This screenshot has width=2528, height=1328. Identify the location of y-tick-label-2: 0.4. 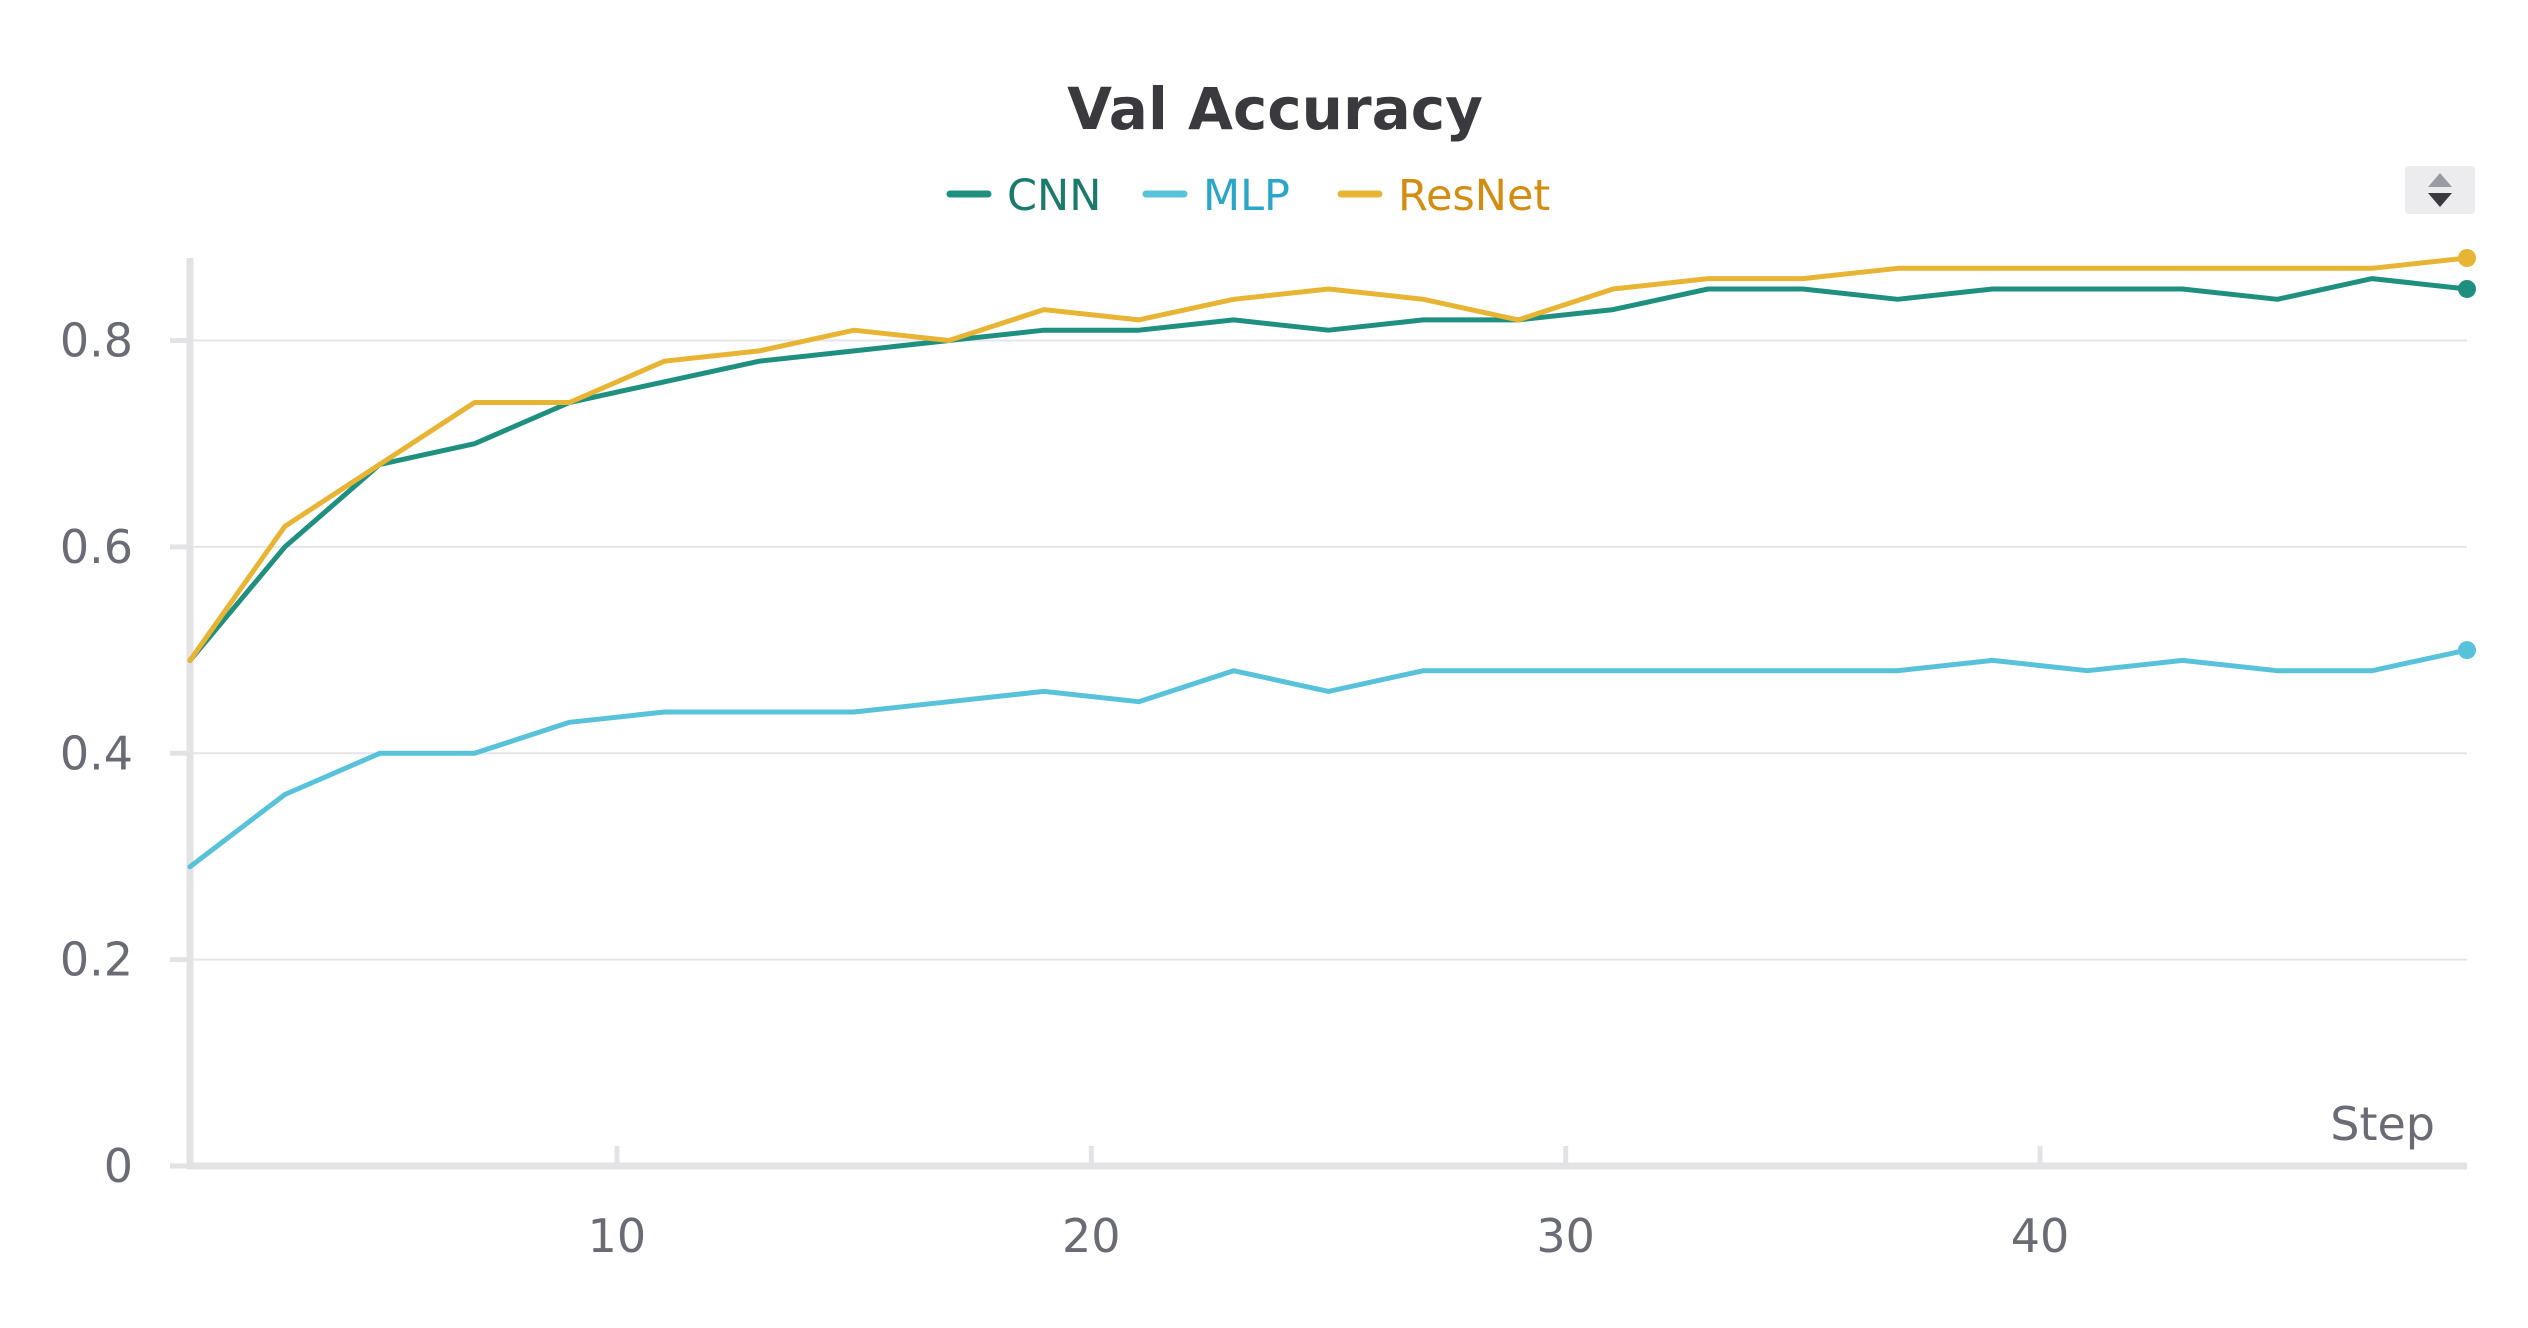
(96, 753).